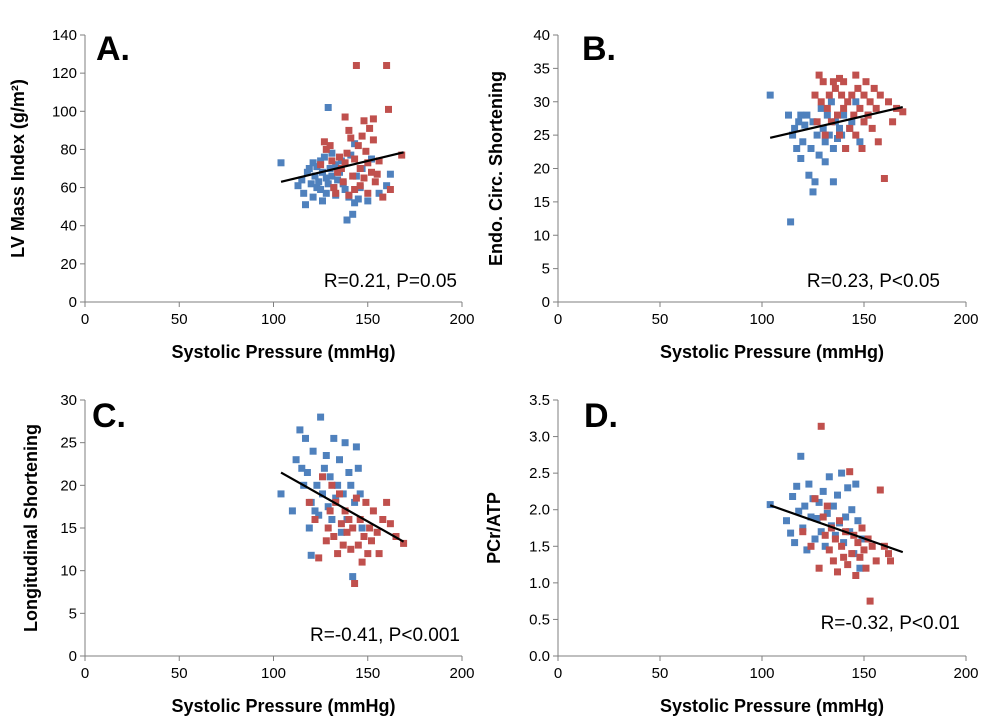 Image resolution: width=1002 pixels, height=721 pixels. Describe the element at coordinates (385, 635) in the screenshot. I see `stats-annotation: R=-0.41, P<0.001` at that location.